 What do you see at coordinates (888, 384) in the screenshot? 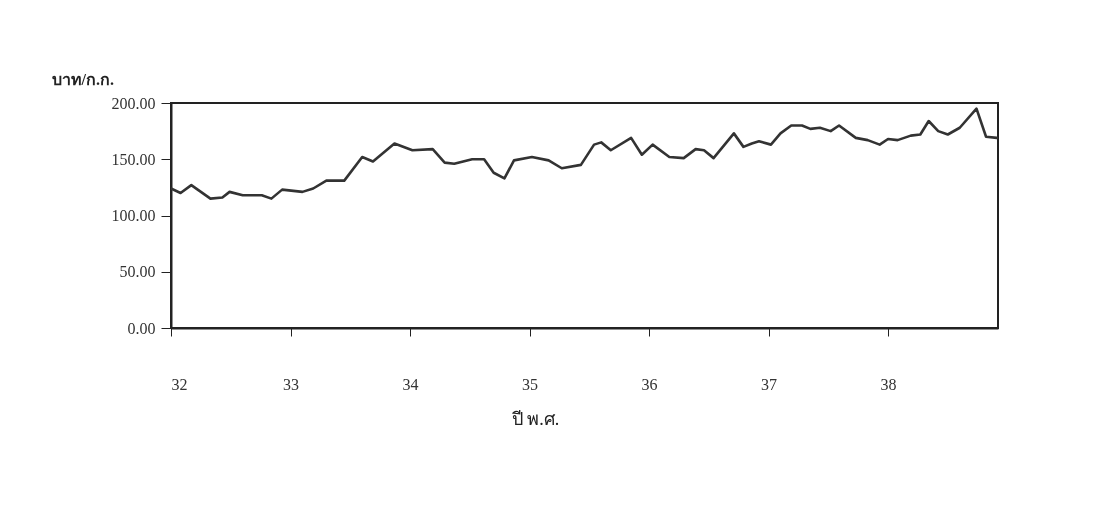
I see `x-tick-label: 38` at bounding box center [888, 384].